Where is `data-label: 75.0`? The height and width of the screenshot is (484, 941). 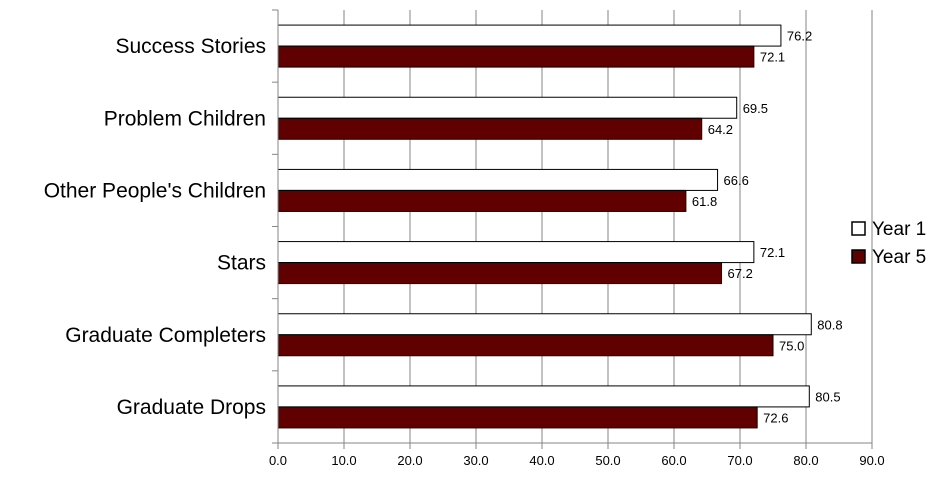 data-label: 75.0 is located at coordinates (791, 345).